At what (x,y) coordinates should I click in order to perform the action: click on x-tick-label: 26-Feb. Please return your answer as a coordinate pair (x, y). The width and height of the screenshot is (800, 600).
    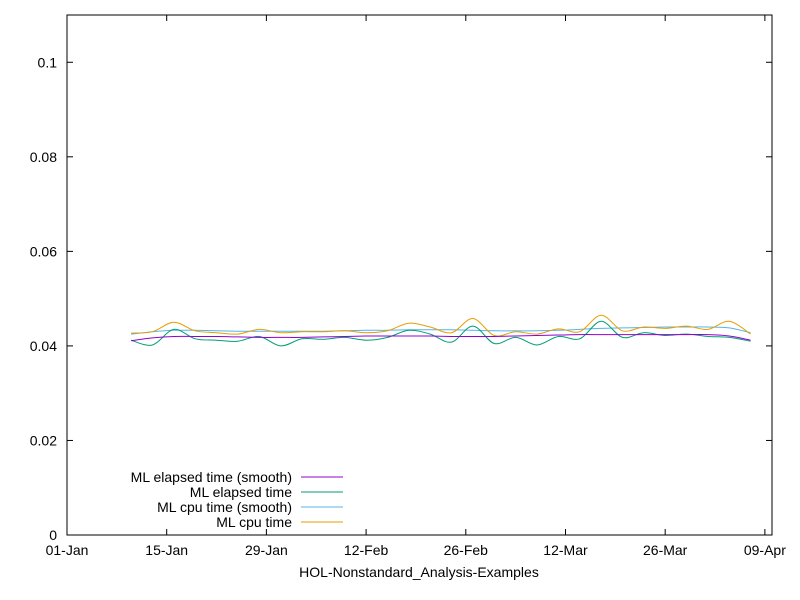
    Looking at the image, I should click on (466, 550).